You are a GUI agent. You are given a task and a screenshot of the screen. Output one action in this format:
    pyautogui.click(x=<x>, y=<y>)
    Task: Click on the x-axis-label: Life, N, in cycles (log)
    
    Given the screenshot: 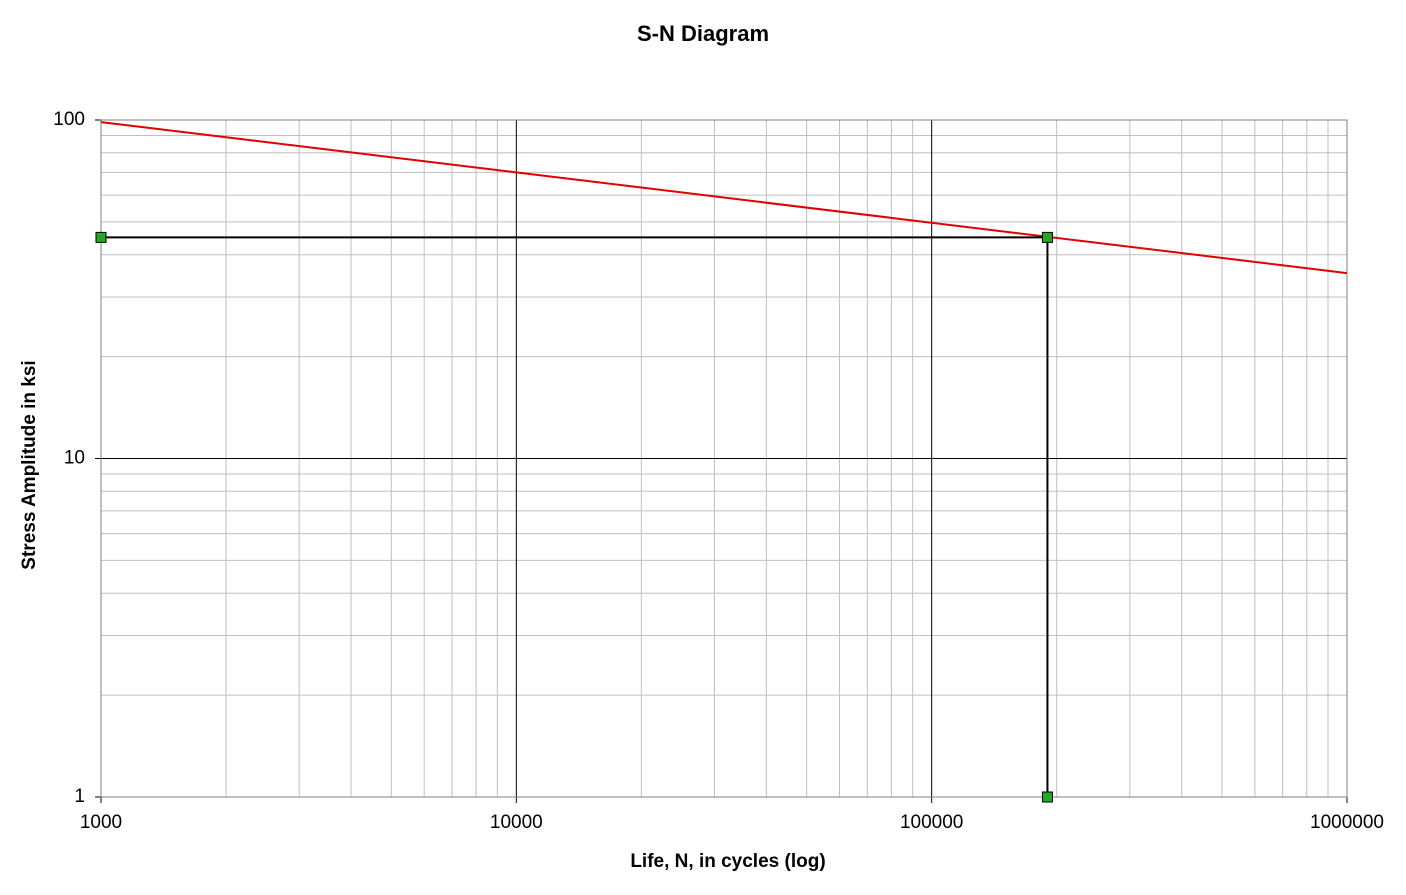 What is the action you would take?
    pyautogui.click(x=727, y=861)
    